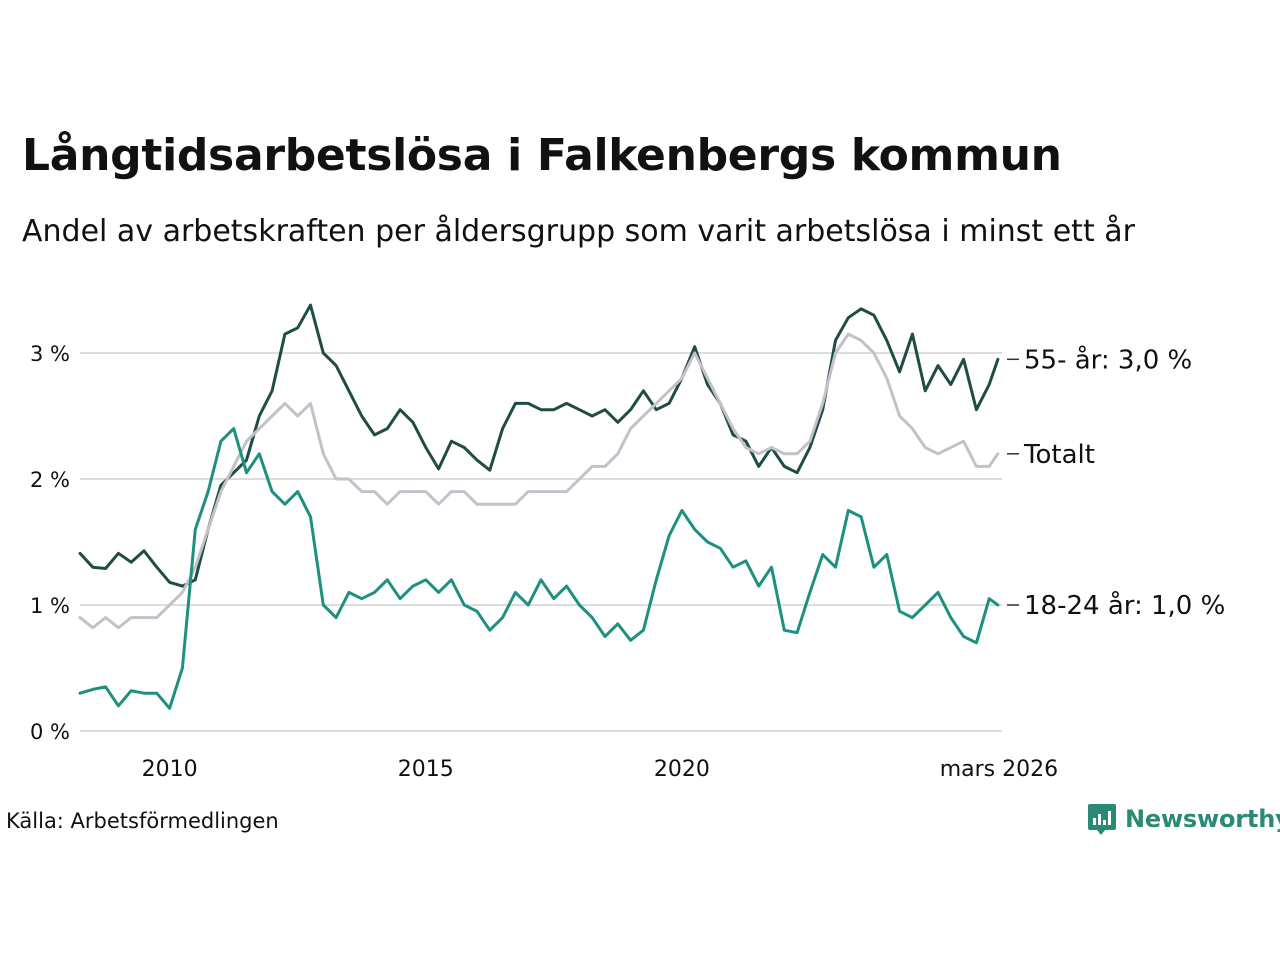 Image resolution: width=1280 pixels, height=960 pixels. Describe the element at coordinates (1102, 819) in the screenshot. I see `newsworthy-logo-icon` at that location.